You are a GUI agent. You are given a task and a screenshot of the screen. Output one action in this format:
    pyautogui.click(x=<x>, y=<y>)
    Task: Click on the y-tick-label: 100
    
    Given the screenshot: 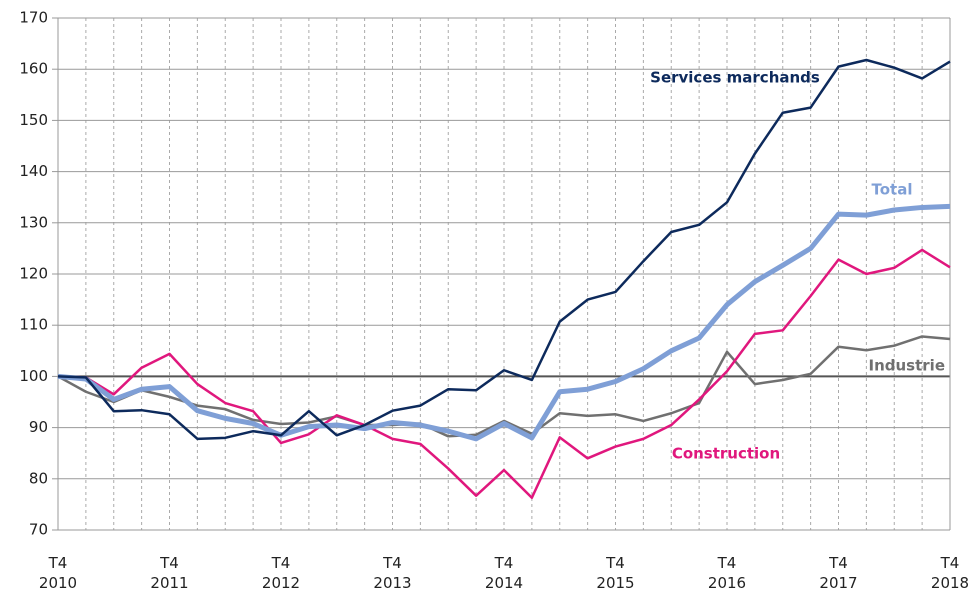 What is the action you would take?
    pyautogui.click(x=33, y=376)
    